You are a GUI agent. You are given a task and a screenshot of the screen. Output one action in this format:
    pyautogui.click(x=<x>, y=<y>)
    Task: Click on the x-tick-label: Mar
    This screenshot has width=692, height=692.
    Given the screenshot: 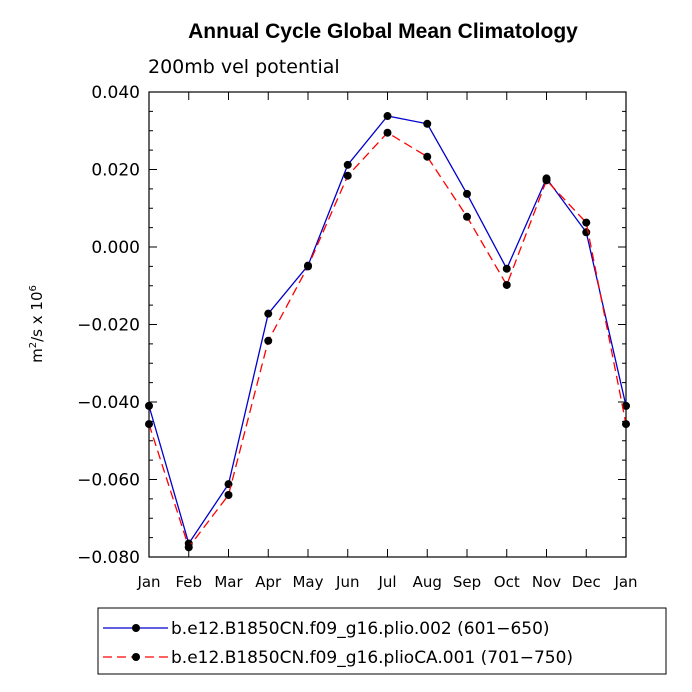 What is the action you would take?
    pyautogui.click(x=228, y=582)
    